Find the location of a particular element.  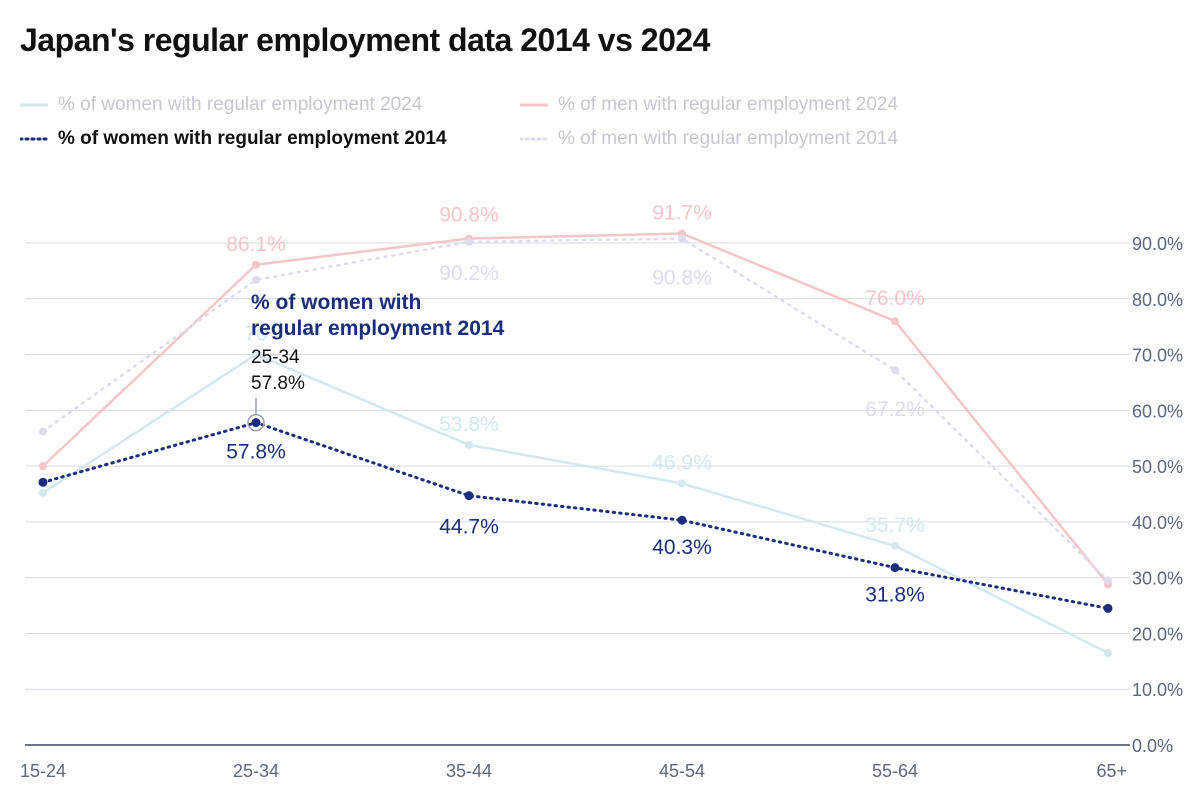

legend-swatch-women-2014 is located at coordinates (34, 139).